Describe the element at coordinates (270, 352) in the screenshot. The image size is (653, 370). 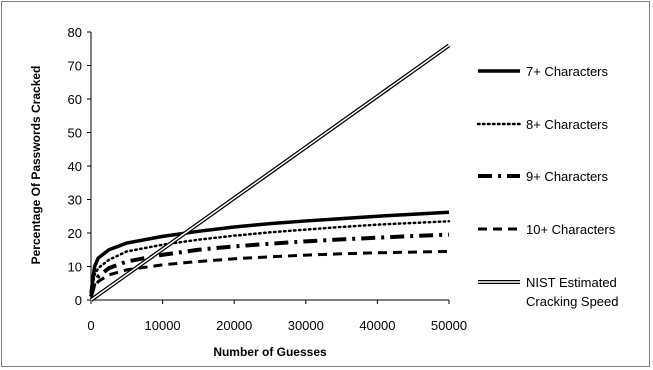
I see `x-axis-title: Number of Guesses` at that location.